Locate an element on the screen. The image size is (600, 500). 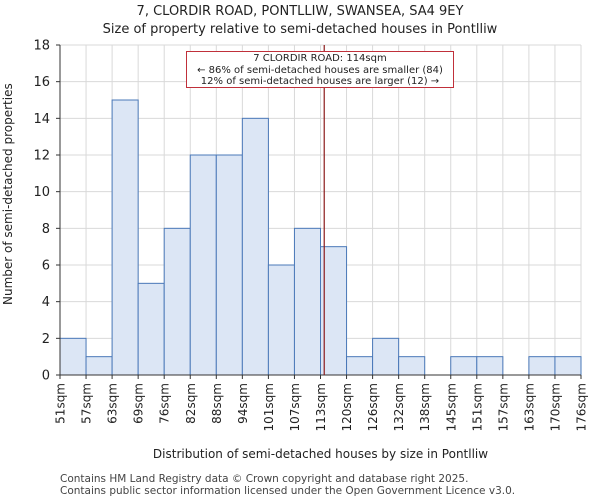
y-tick-label: 4 is located at coordinates (46, 302).